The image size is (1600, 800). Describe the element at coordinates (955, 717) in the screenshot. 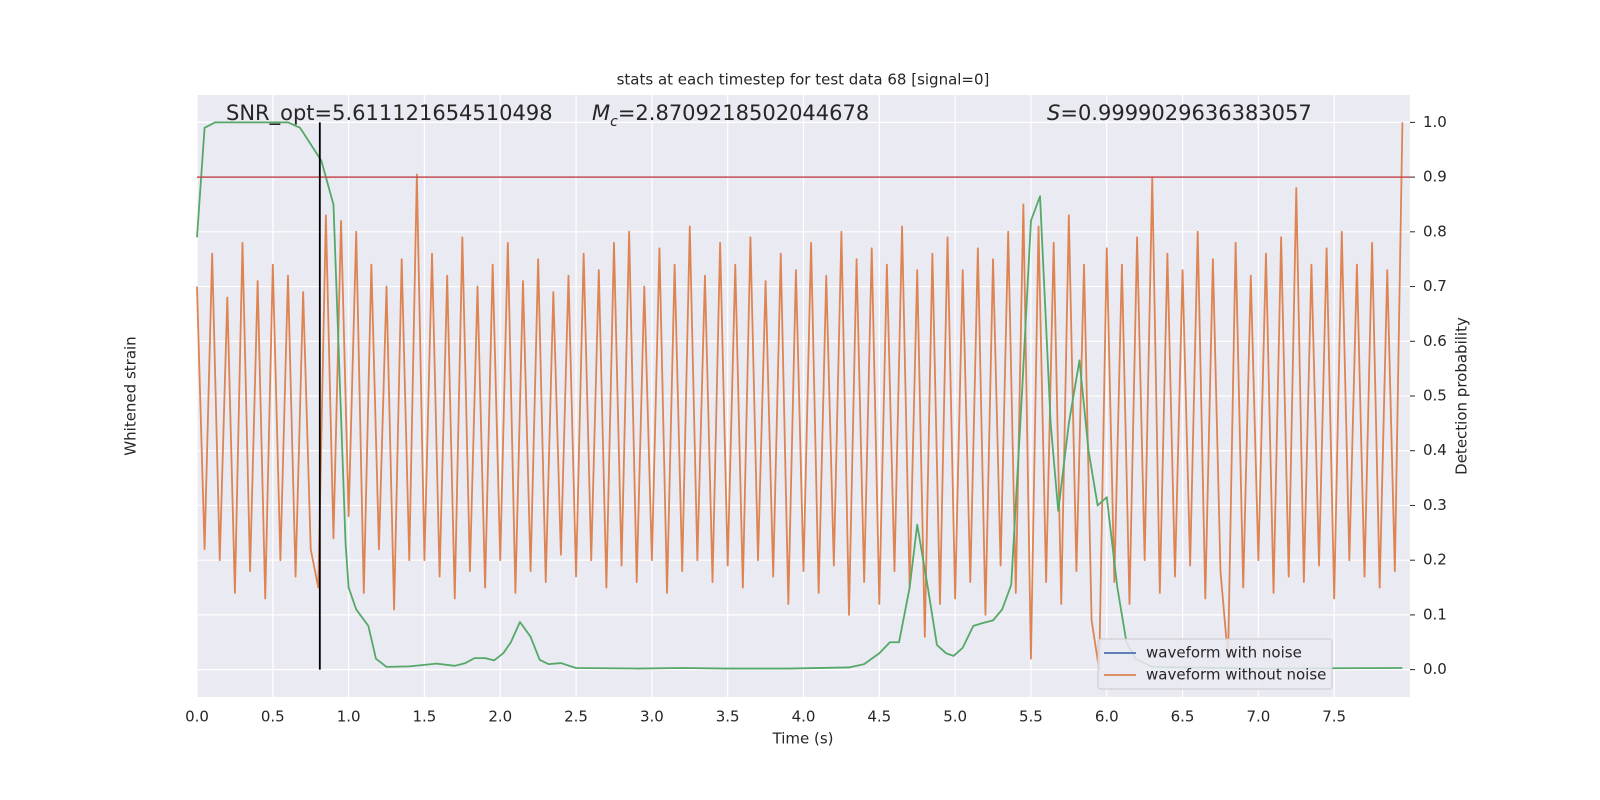

I see `x-tick-label: 5.0` at that location.